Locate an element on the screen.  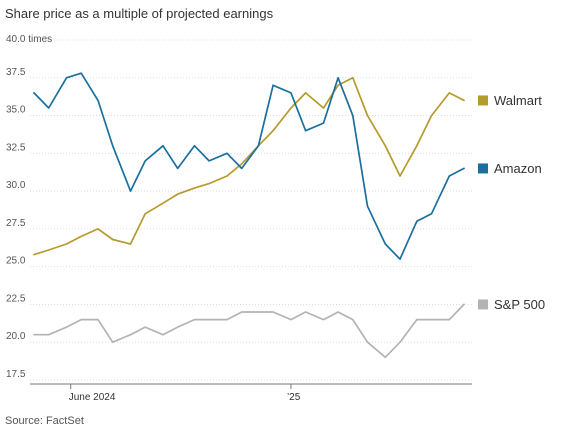
y-tick-label: 27.5 is located at coordinates (16, 223).